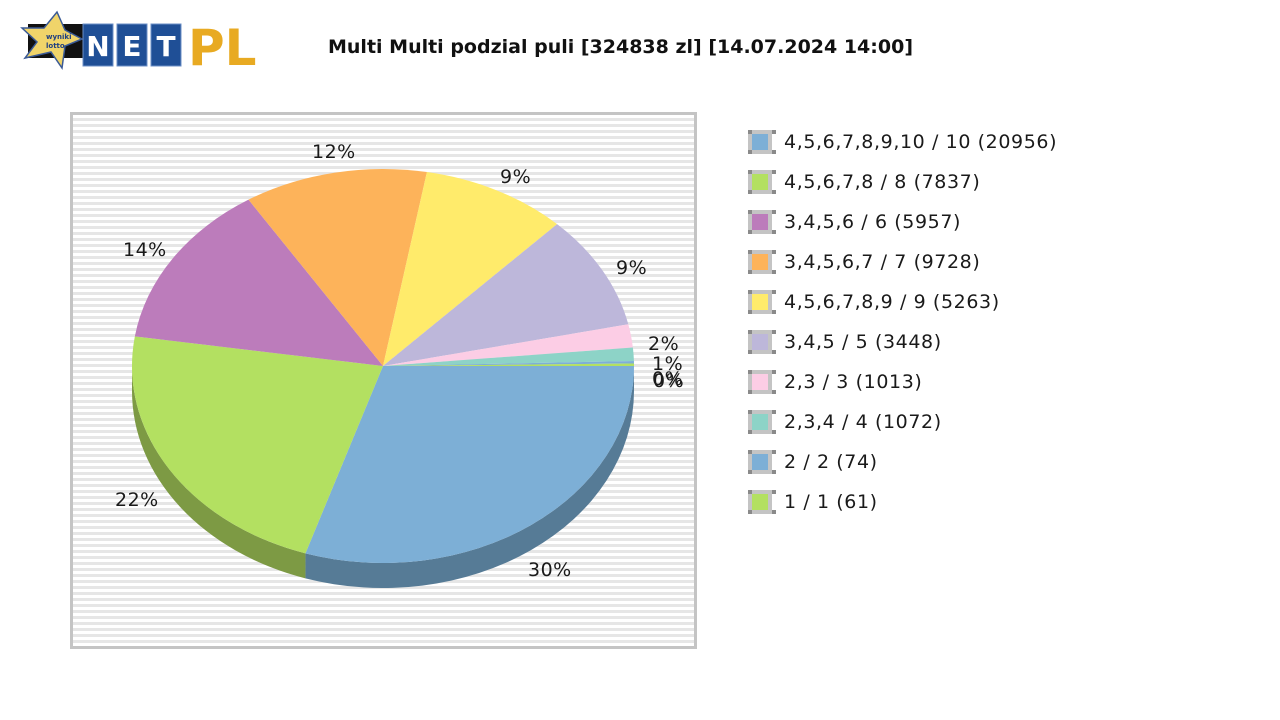  I want to click on pie-slice: 2 / 2 (74), so click(508, 363).